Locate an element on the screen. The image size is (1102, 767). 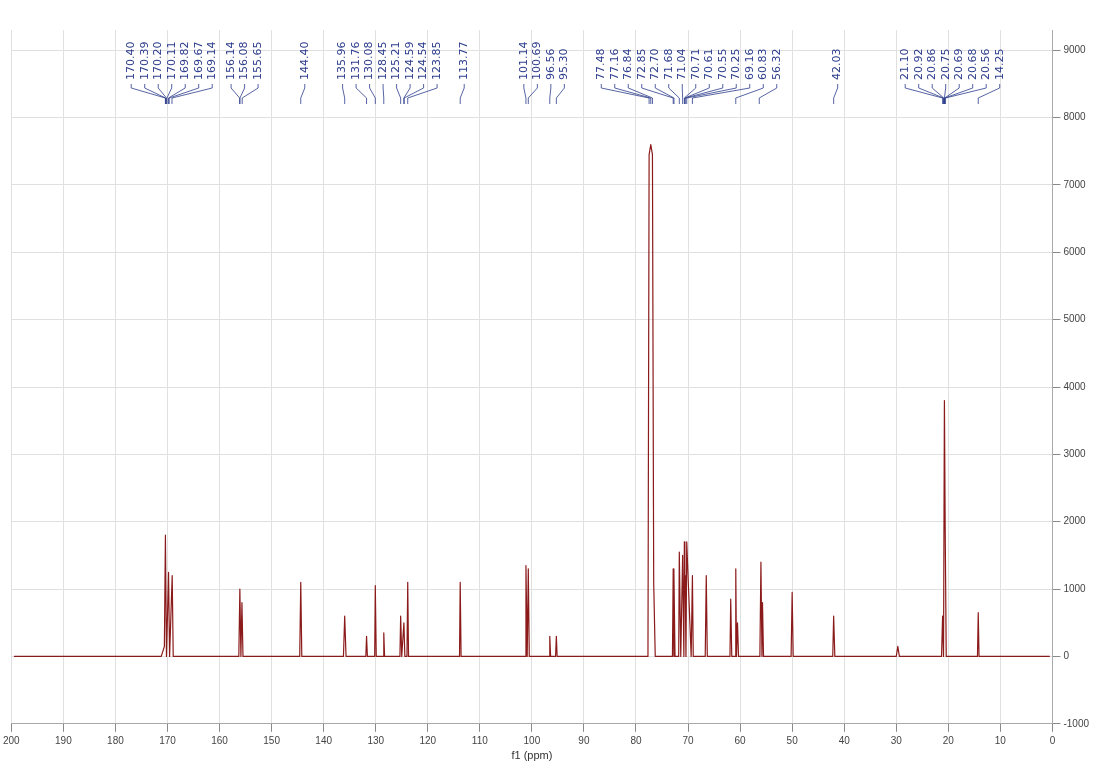
y-tick-label: 7000 is located at coordinates (1075, 184).